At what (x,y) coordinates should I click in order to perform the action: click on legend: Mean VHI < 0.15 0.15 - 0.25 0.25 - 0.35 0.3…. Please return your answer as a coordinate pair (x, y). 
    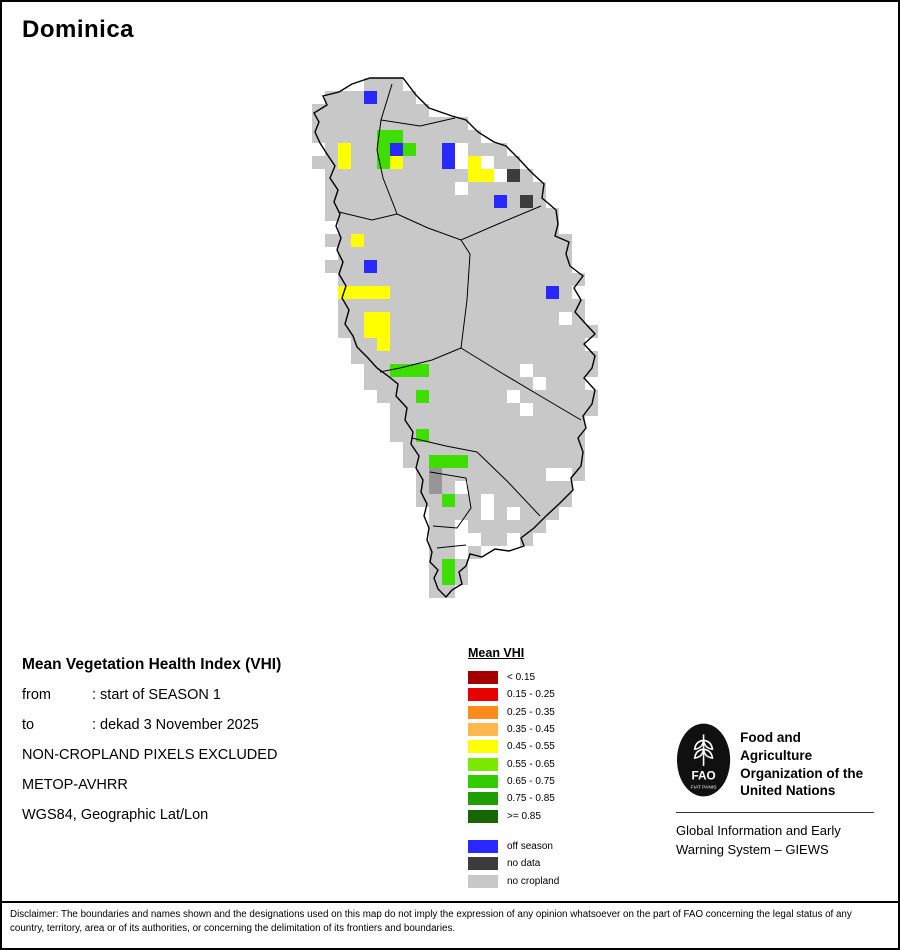
    Looking at the image, I should click on (543, 768).